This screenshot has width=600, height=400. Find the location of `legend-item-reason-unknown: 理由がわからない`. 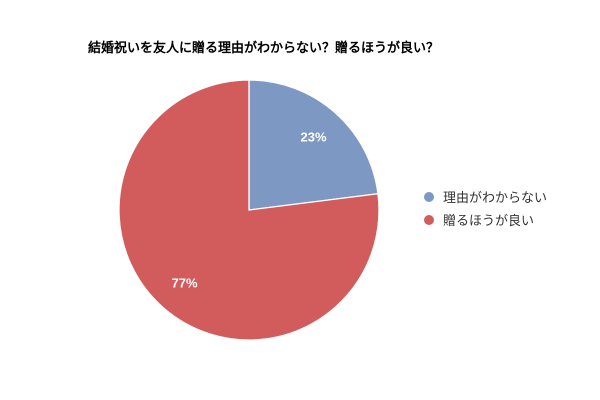

legend-item-reason-unknown: 理由がわからない is located at coordinates (485, 196).